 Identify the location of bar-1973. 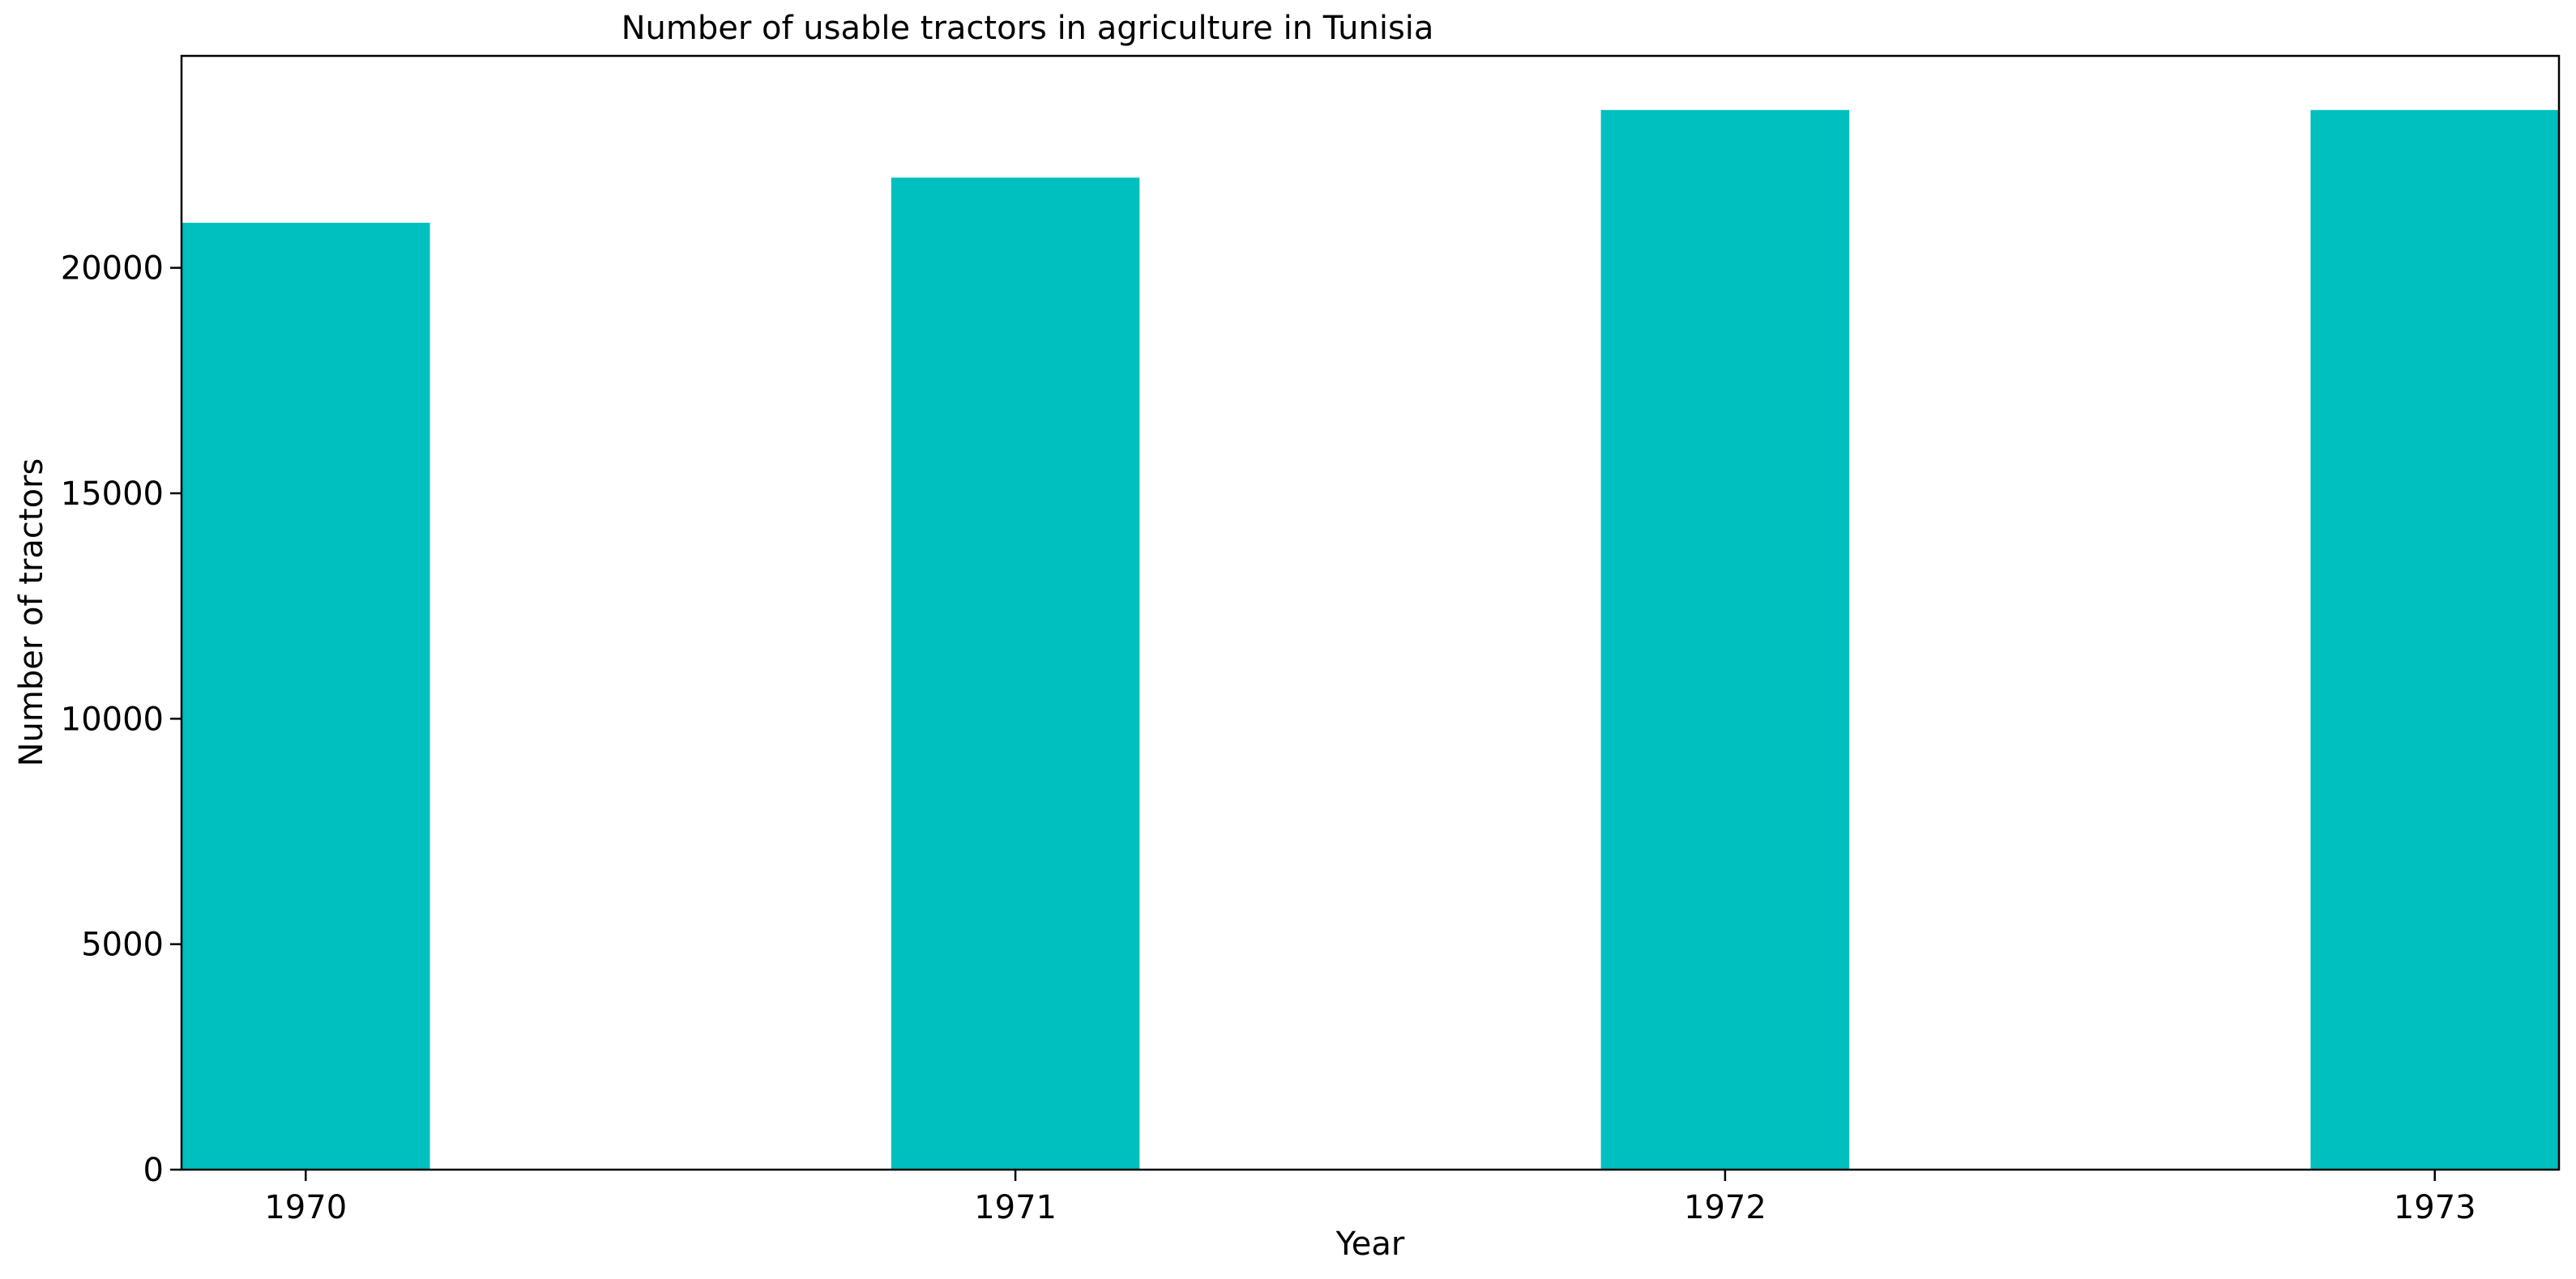
(2434, 639).